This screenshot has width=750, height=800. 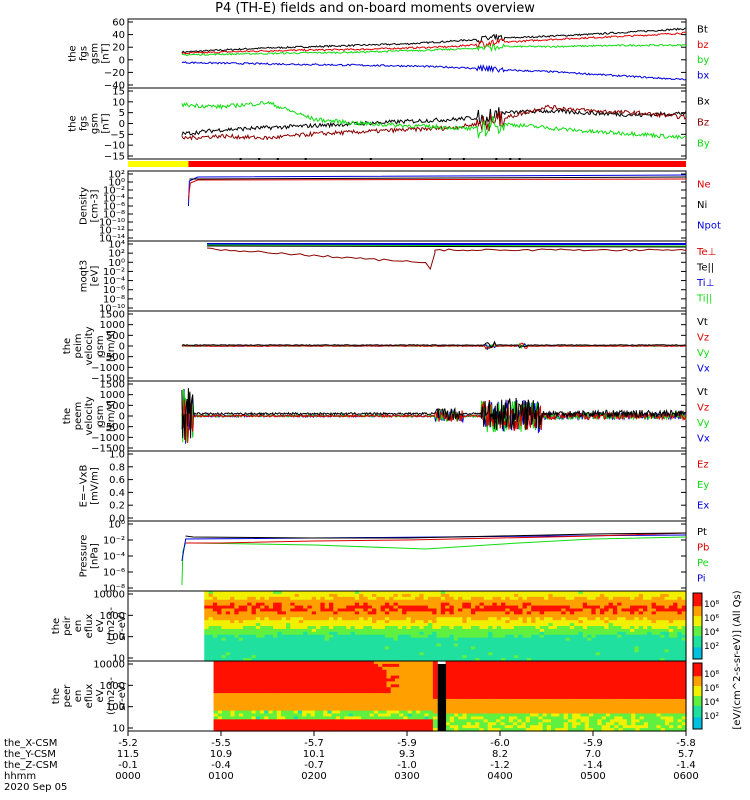 I want to click on series-ni, so click(x=438, y=178).